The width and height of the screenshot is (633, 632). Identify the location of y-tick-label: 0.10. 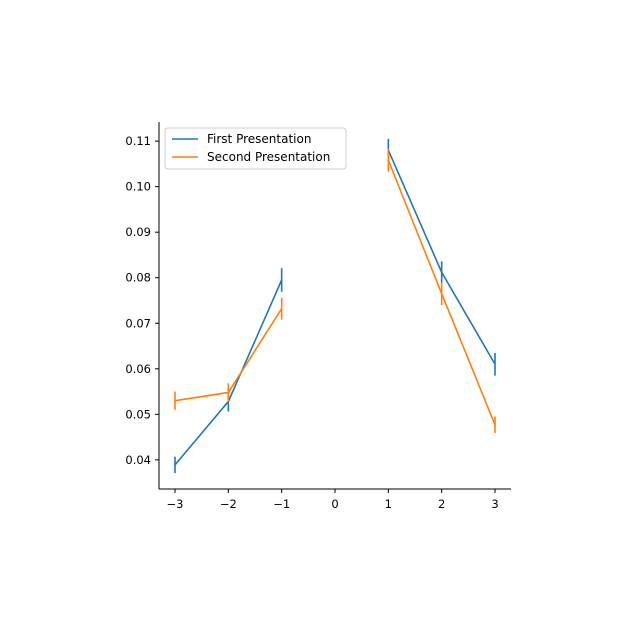
(138, 187).